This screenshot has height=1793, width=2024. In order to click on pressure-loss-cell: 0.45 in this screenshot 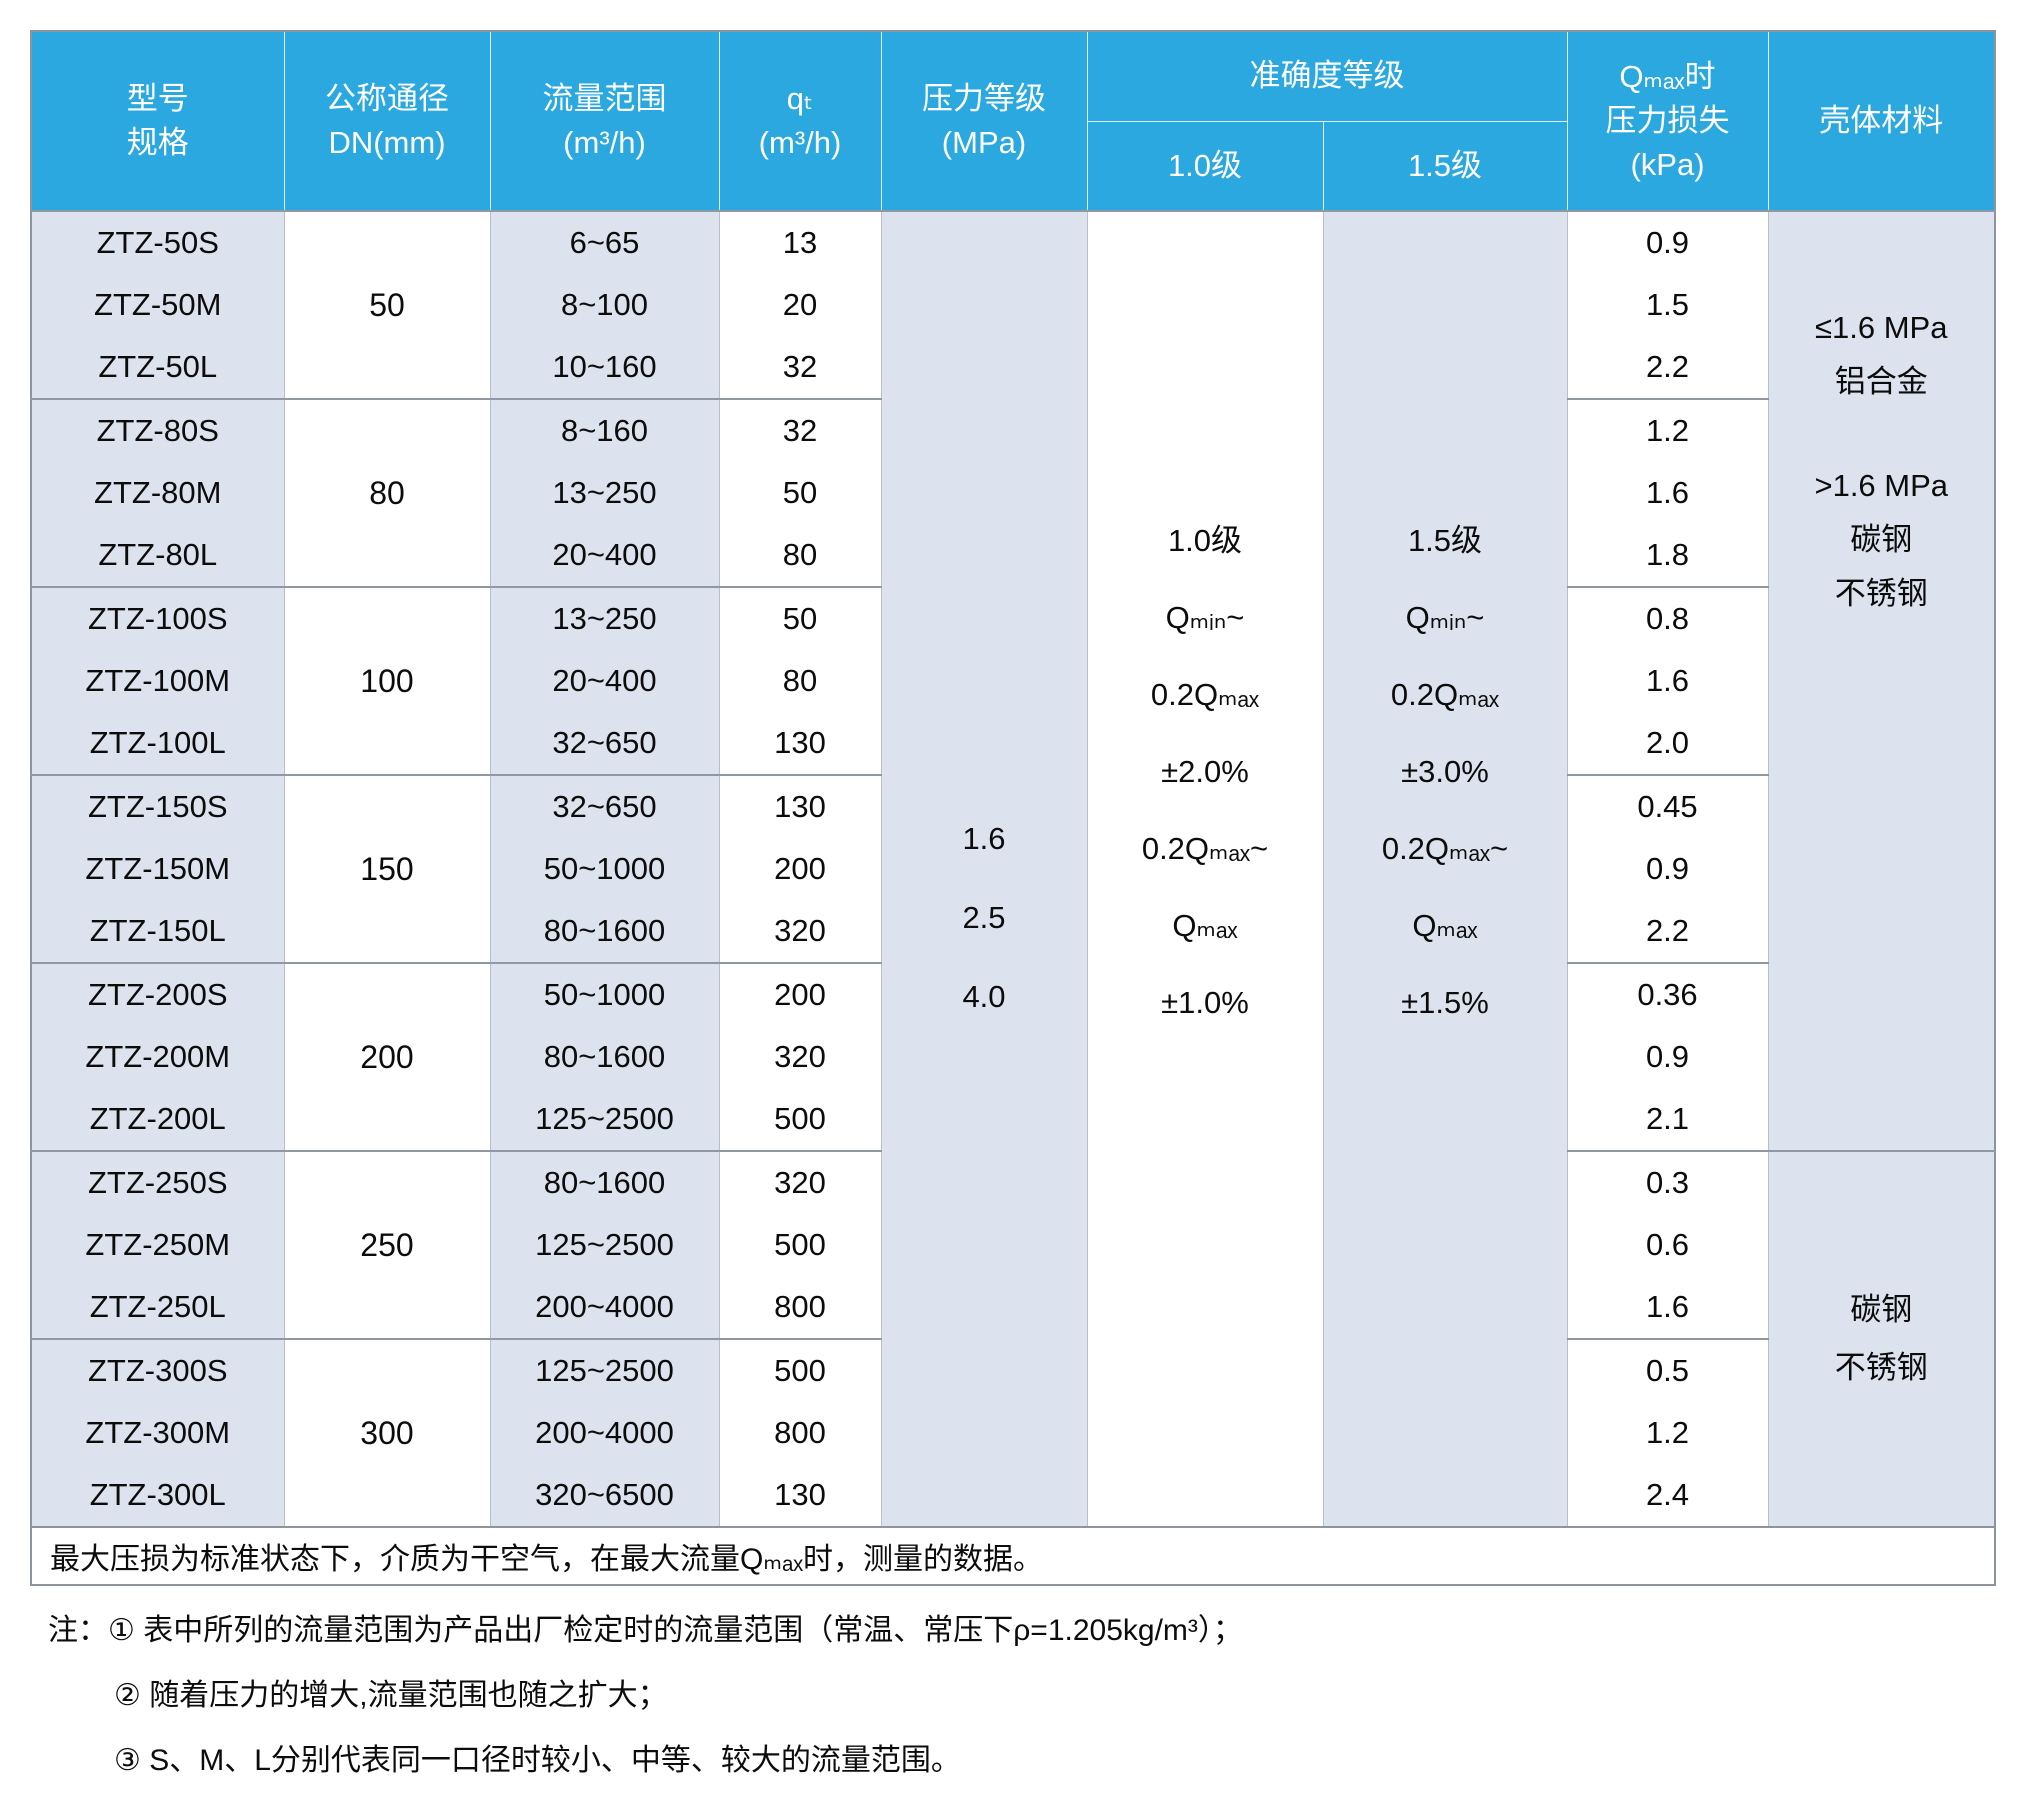, I will do `click(1667, 806)`.